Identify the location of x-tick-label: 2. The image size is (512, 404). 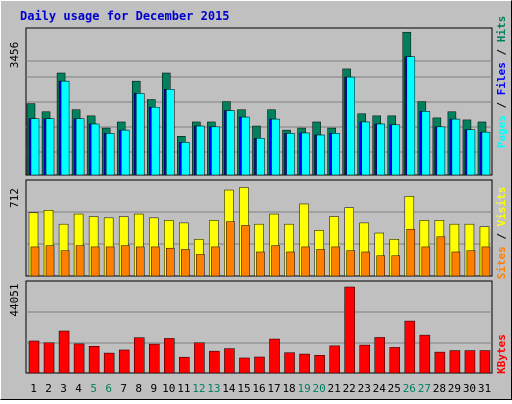
(48, 388).